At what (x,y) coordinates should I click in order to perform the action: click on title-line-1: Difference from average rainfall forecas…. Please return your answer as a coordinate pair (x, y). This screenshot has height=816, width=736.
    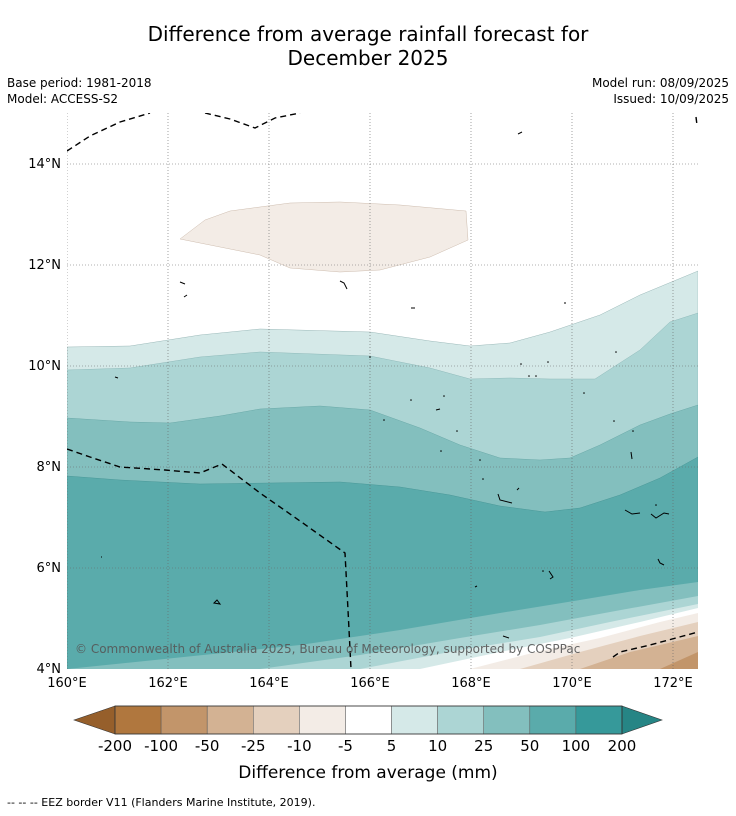
    Looking at the image, I should click on (368, 34).